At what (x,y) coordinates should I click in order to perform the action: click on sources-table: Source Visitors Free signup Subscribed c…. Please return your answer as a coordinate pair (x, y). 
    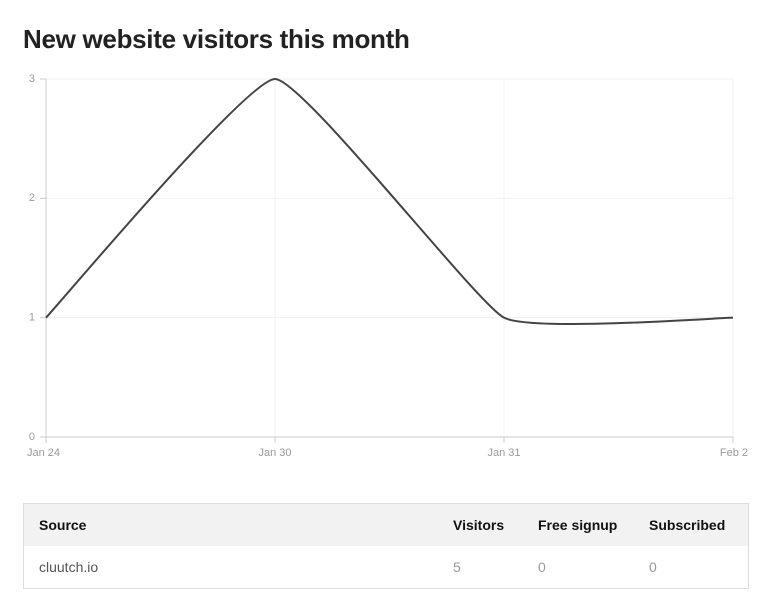
    Looking at the image, I should click on (386, 546).